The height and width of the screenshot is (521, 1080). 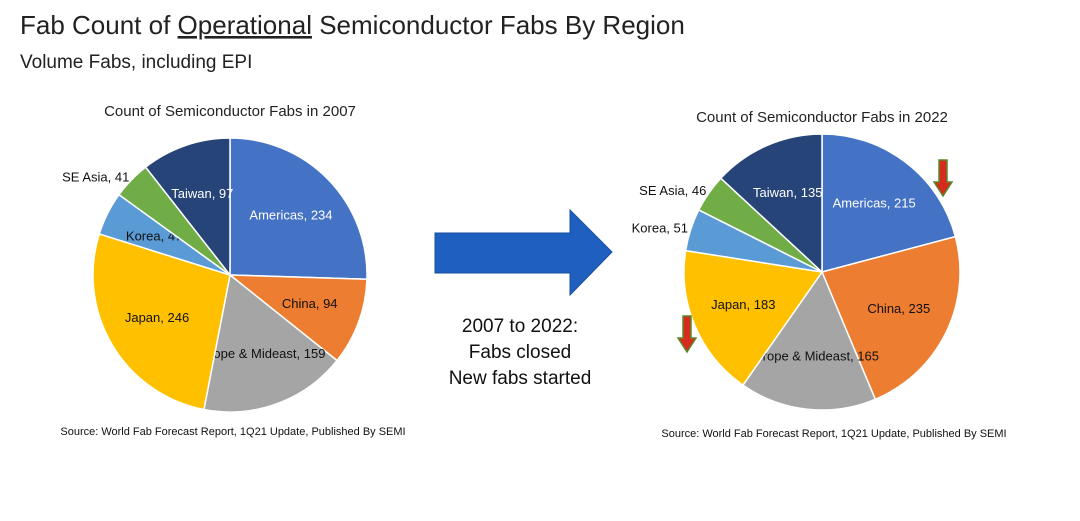 What do you see at coordinates (743, 304) in the screenshot?
I see `data-label: Japan, 183` at bounding box center [743, 304].